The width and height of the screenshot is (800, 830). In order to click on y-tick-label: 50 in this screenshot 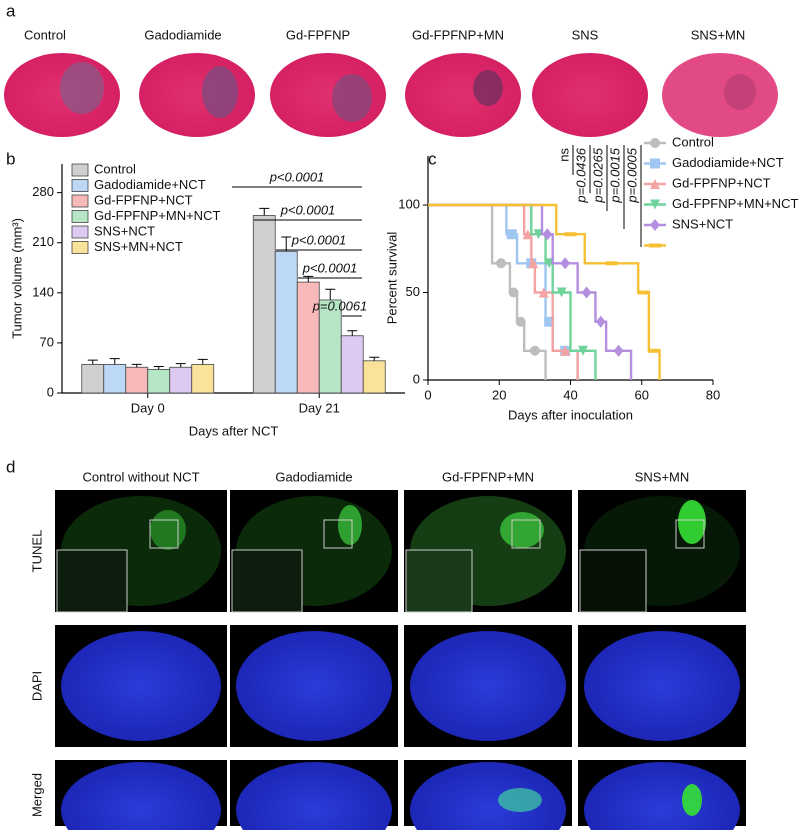, I will do `click(413, 291)`.